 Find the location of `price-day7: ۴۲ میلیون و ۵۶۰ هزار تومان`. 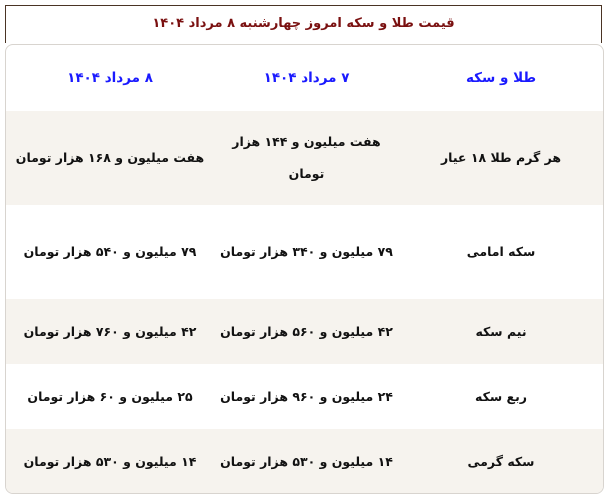

price-day7: ۴۲ میلیون و ۵۶۰ هزار تومان is located at coordinates (306, 331).